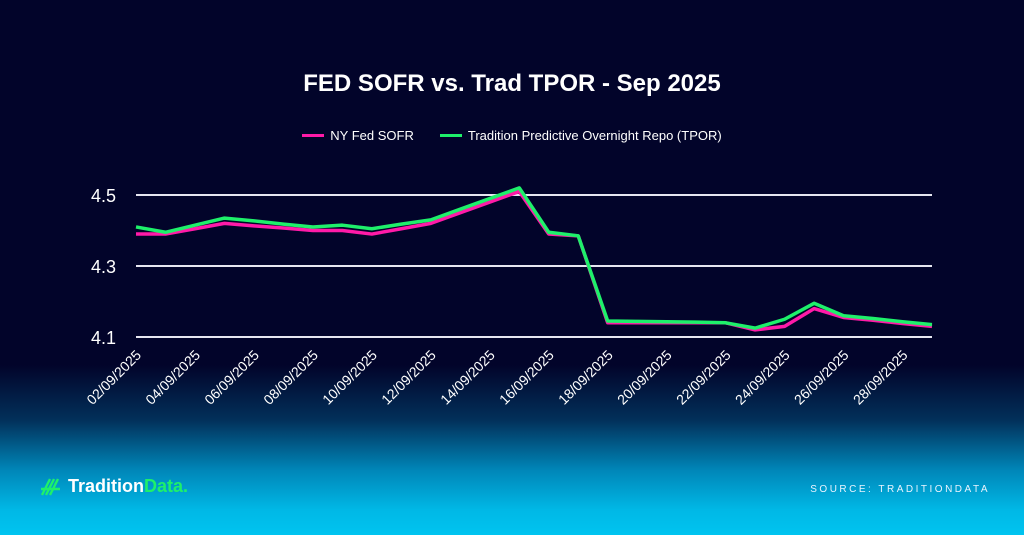 The height and width of the screenshot is (535, 1024). Describe the element at coordinates (372, 135) in the screenshot. I see `legend-label-sofr: NY Fed SOFR` at that location.